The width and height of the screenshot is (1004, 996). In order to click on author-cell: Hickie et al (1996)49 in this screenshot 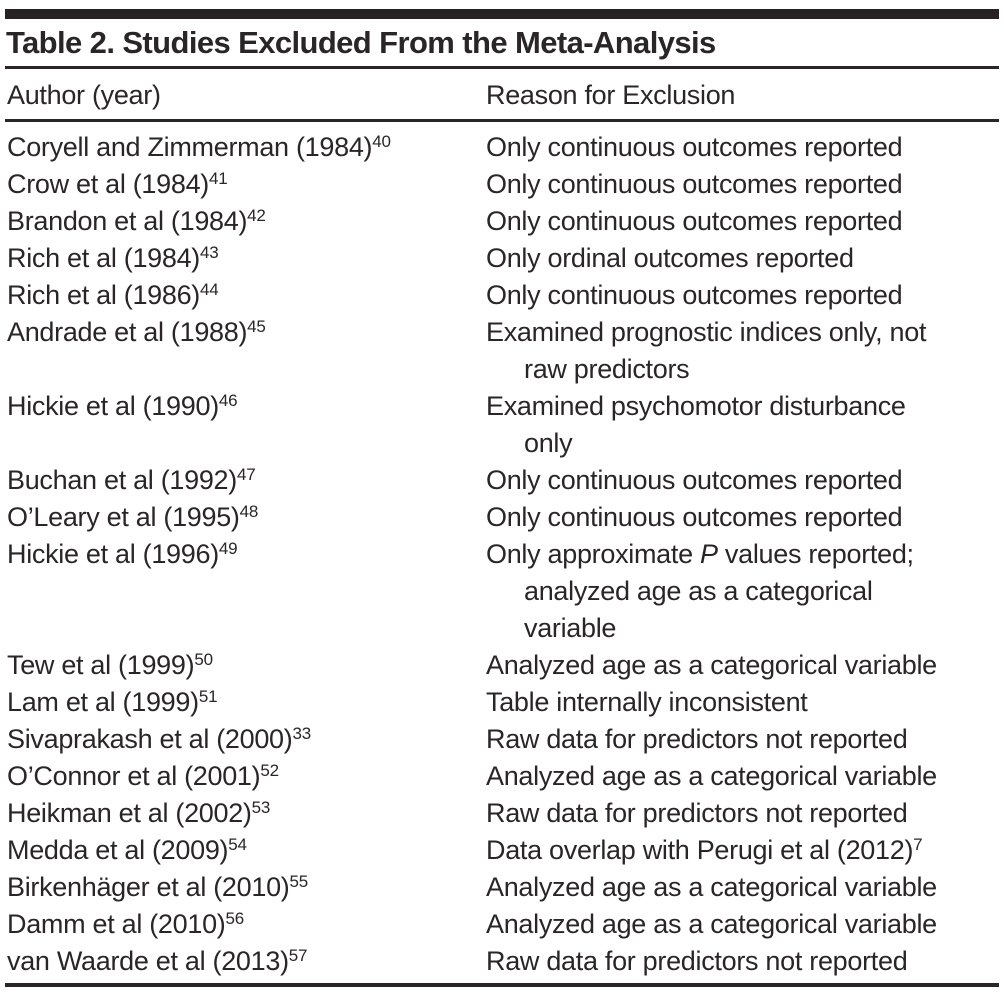, I will do `click(243, 591)`.